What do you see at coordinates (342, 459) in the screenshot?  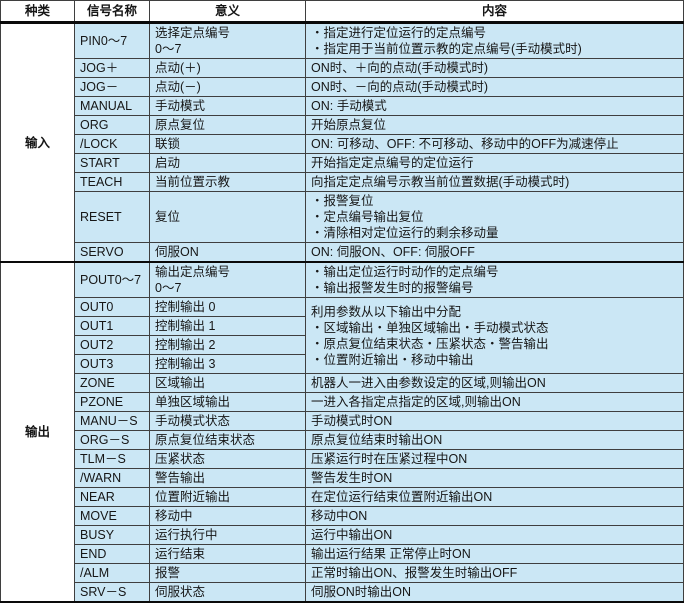 I see `table-row: TLM－S 压紧状态 压紧运行时在压紧过程中ON` at bounding box center [342, 459].